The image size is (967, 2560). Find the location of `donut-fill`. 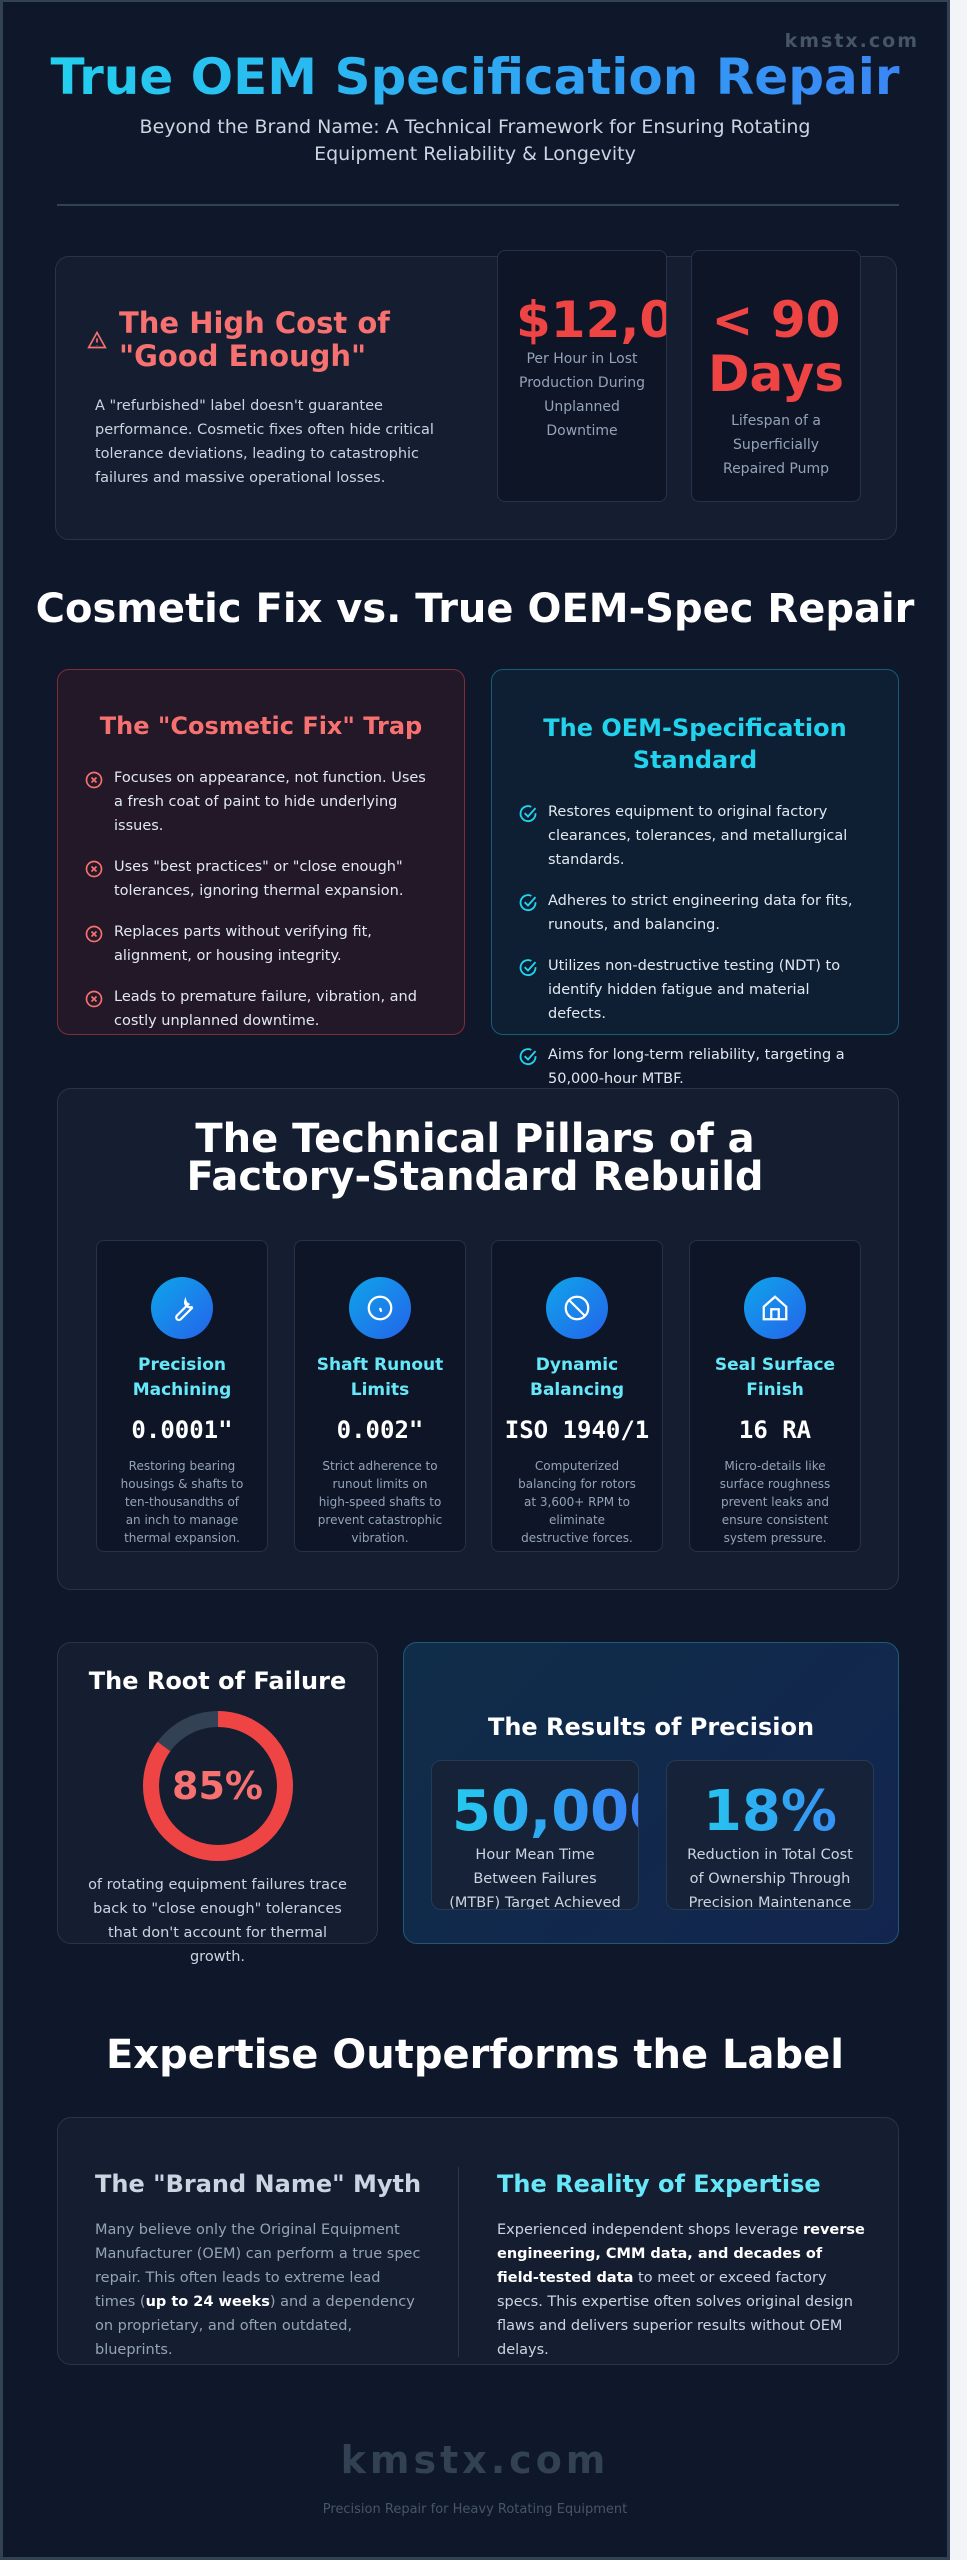

donut-fill is located at coordinates (217, 1786).